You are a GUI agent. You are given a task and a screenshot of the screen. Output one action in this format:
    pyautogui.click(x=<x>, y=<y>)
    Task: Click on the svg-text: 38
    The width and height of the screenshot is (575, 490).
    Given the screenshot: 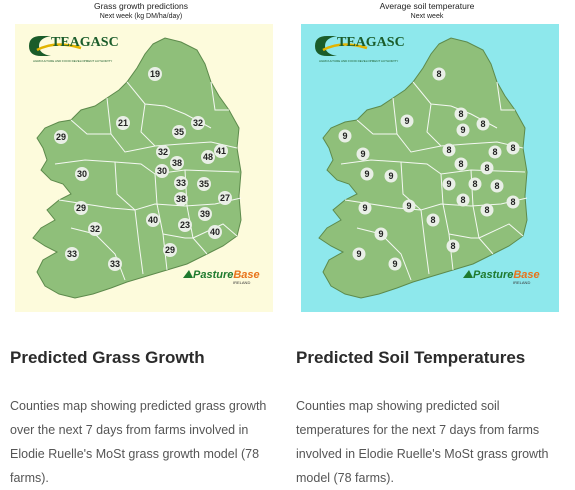 What is the action you would take?
    pyautogui.click(x=177, y=163)
    